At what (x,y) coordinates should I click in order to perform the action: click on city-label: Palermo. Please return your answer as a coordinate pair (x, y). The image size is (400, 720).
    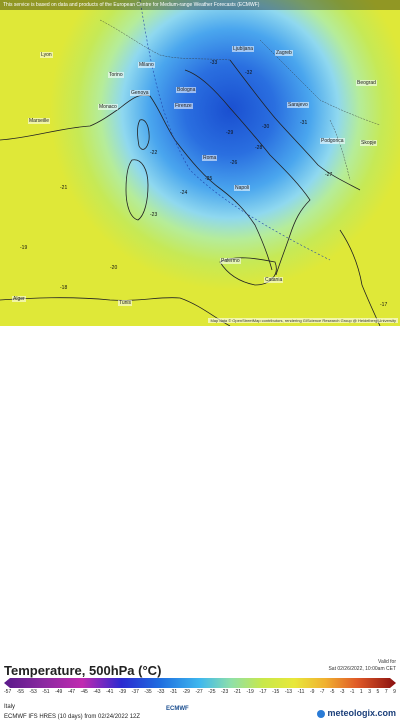
    Looking at the image, I should click on (230, 261).